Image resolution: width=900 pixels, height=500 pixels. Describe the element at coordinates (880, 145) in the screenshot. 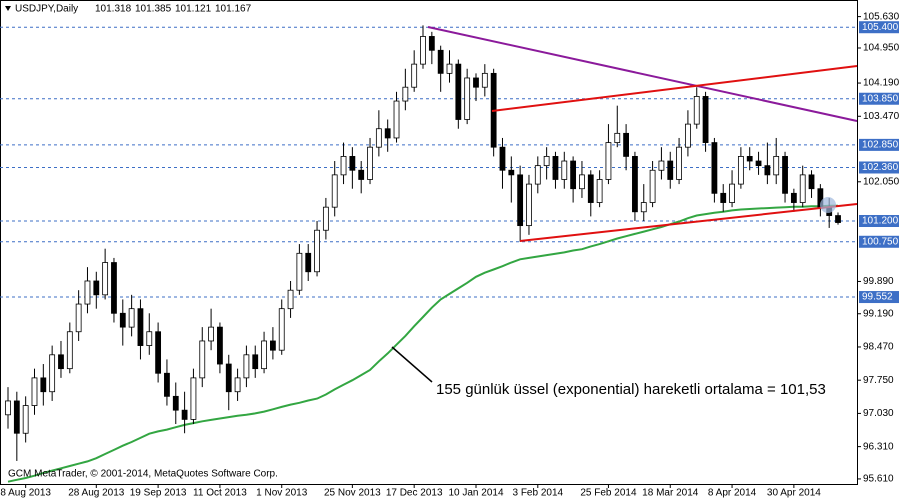

I see `level-label: 102.850` at that location.